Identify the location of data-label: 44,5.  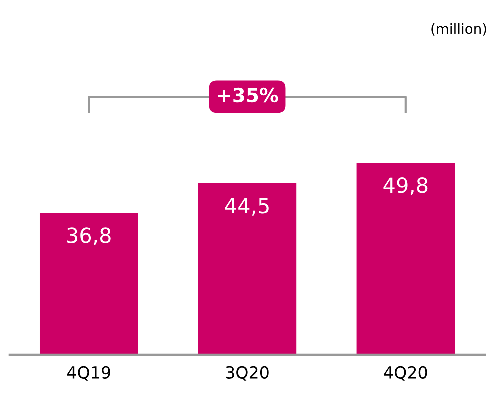
(247, 207).